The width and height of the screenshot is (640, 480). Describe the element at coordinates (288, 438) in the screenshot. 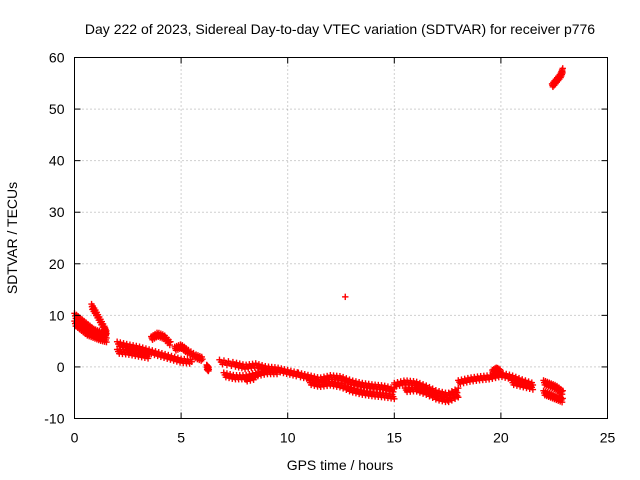

I see `x-tick-label: 10` at that location.